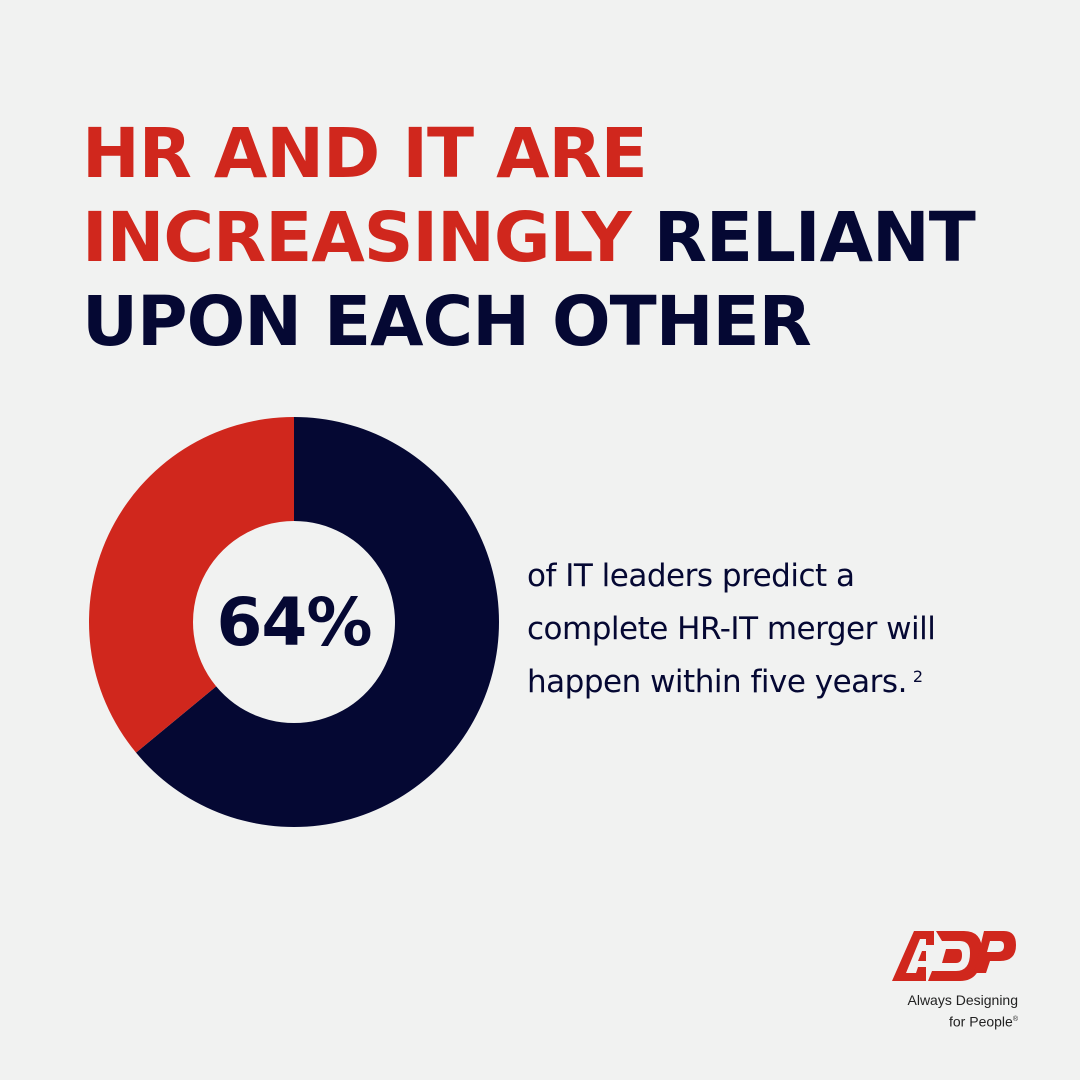 The width and height of the screenshot is (1080, 1080). I want to click on caption-line-3: happen within five years., so click(717, 682).